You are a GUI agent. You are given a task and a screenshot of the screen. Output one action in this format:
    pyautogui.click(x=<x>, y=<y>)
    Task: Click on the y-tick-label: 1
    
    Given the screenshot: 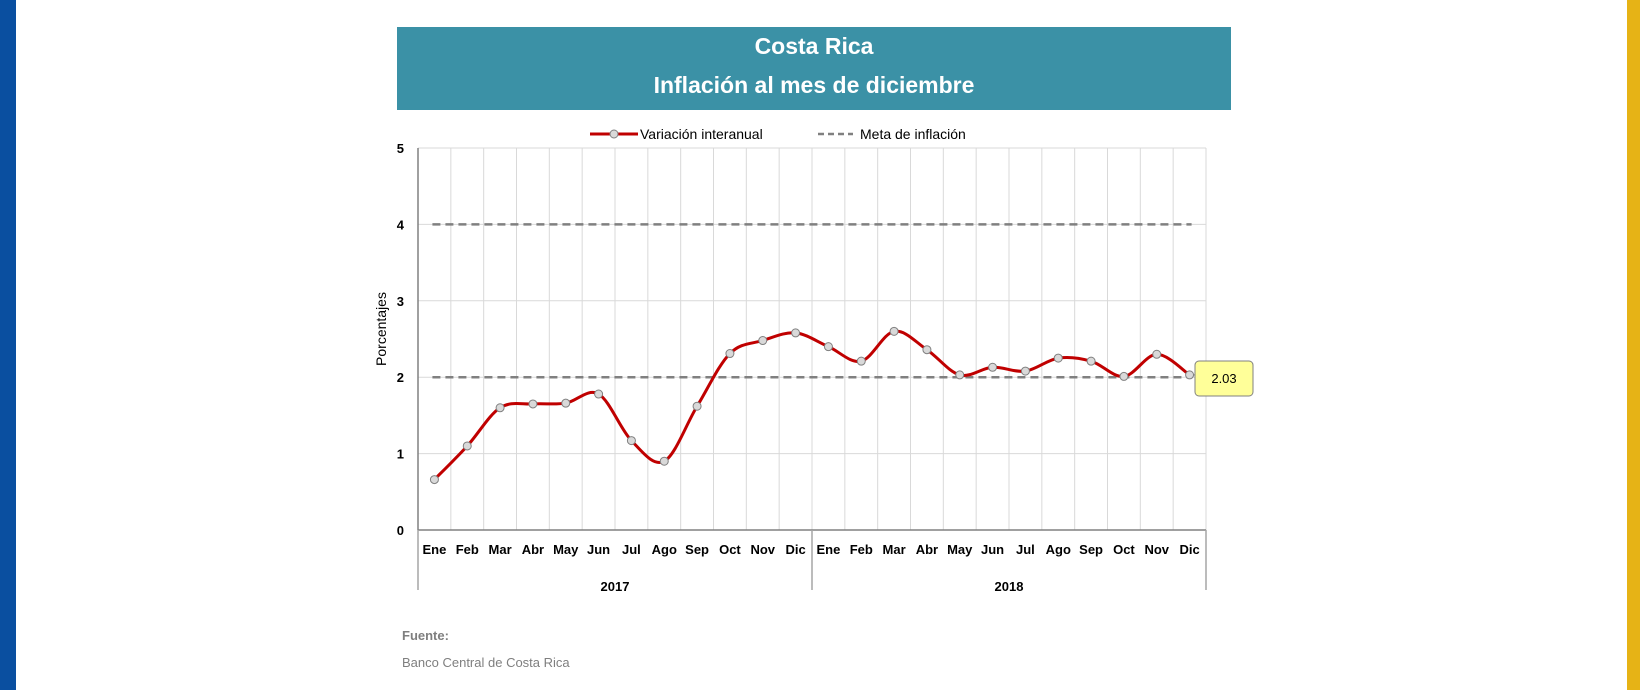 What is the action you would take?
    pyautogui.click(x=400, y=454)
    